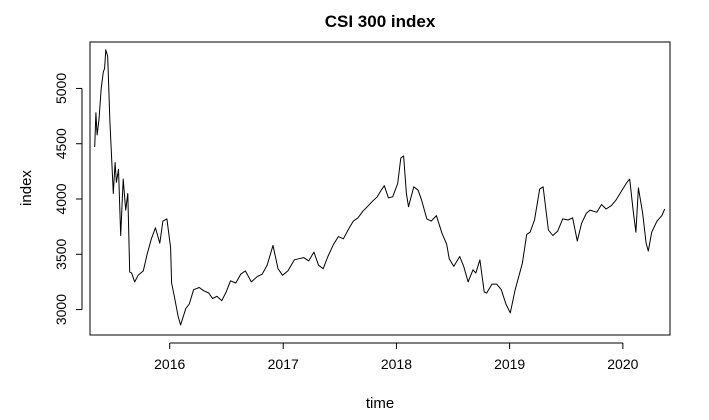 Image resolution: width=709 pixels, height=420 pixels. Describe the element at coordinates (380, 21) in the screenshot. I see `chart-title: CSI 300 index` at that location.